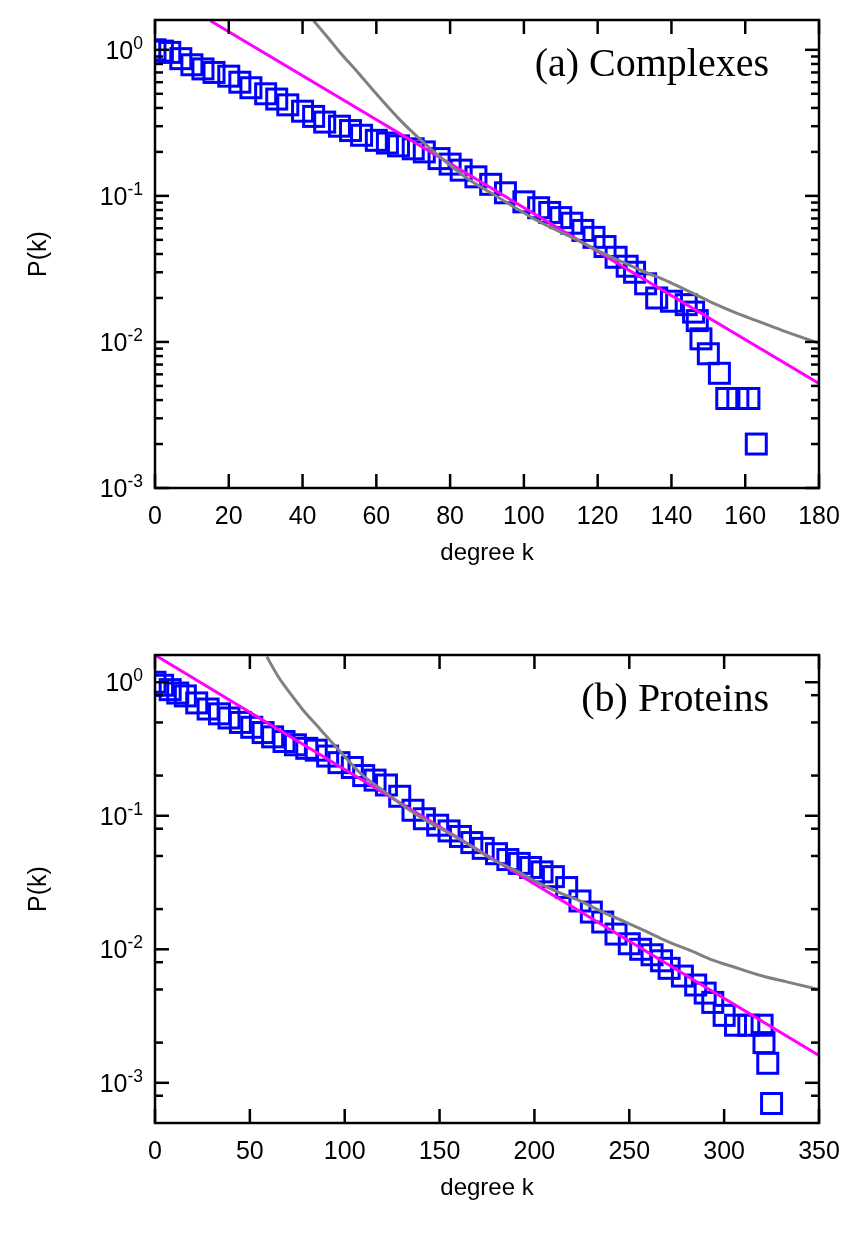  Describe the element at coordinates (228, 515) in the screenshot. I see `x-tick-label: 20` at that location.